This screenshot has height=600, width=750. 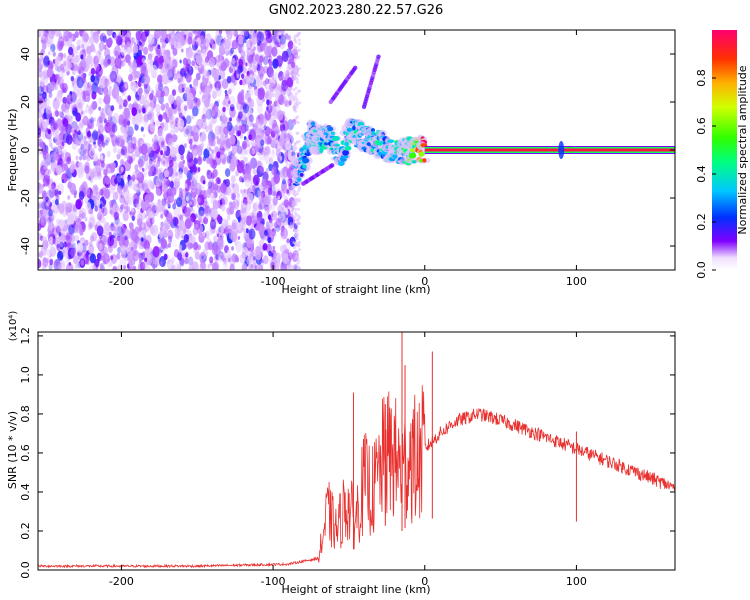 What do you see at coordinates (355, 589) in the screenshot?
I see `snr-x-label: Height of straight line (km)` at bounding box center [355, 589].